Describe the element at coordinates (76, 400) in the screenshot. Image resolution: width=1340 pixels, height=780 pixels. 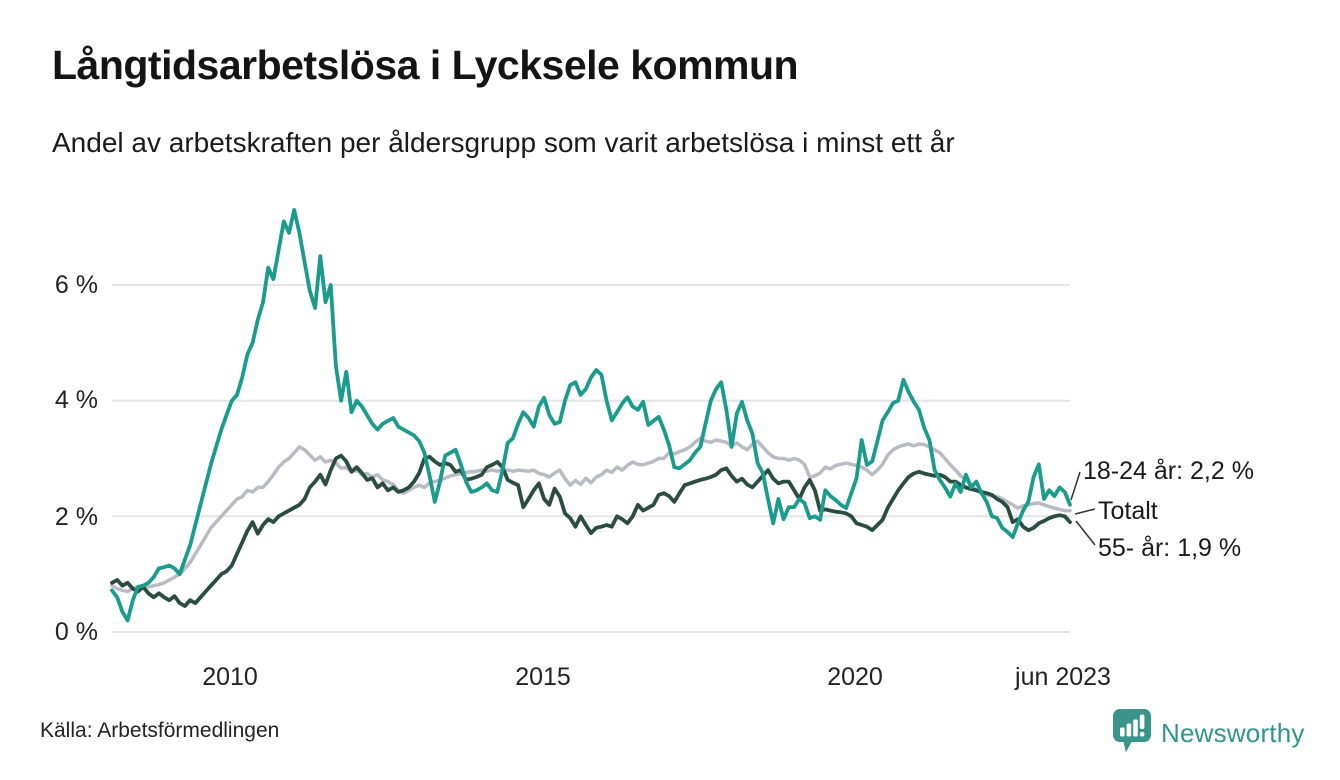
I see `y-axis-tick-4: 4 %` at that location.